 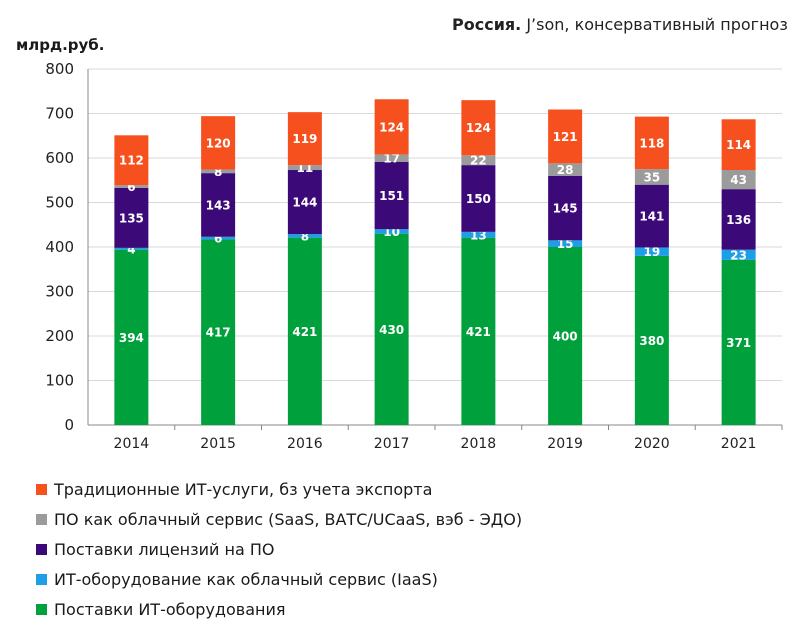 What do you see at coordinates (479, 444) in the screenshot?
I see `x-tick-label: 2018` at bounding box center [479, 444].